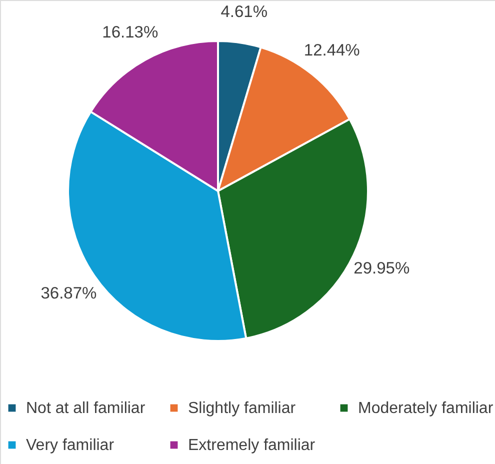 This screenshot has height=464, width=495. What do you see at coordinates (242, 408) in the screenshot?
I see `legend-label: Slightly familiar` at bounding box center [242, 408].